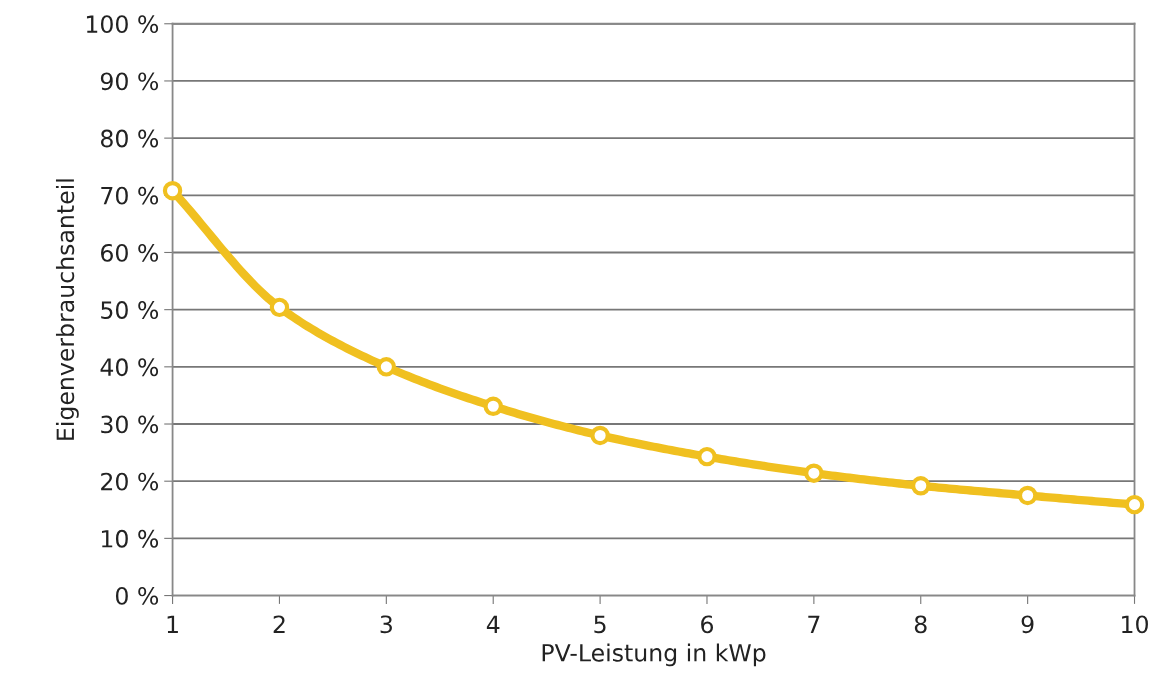 Image resolution: width=1166 pixels, height=699 pixels. What do you see at coordinates (600, 624) in the screenshot?
I see `x-tick-label: 5` at bounding box center [600, 624].